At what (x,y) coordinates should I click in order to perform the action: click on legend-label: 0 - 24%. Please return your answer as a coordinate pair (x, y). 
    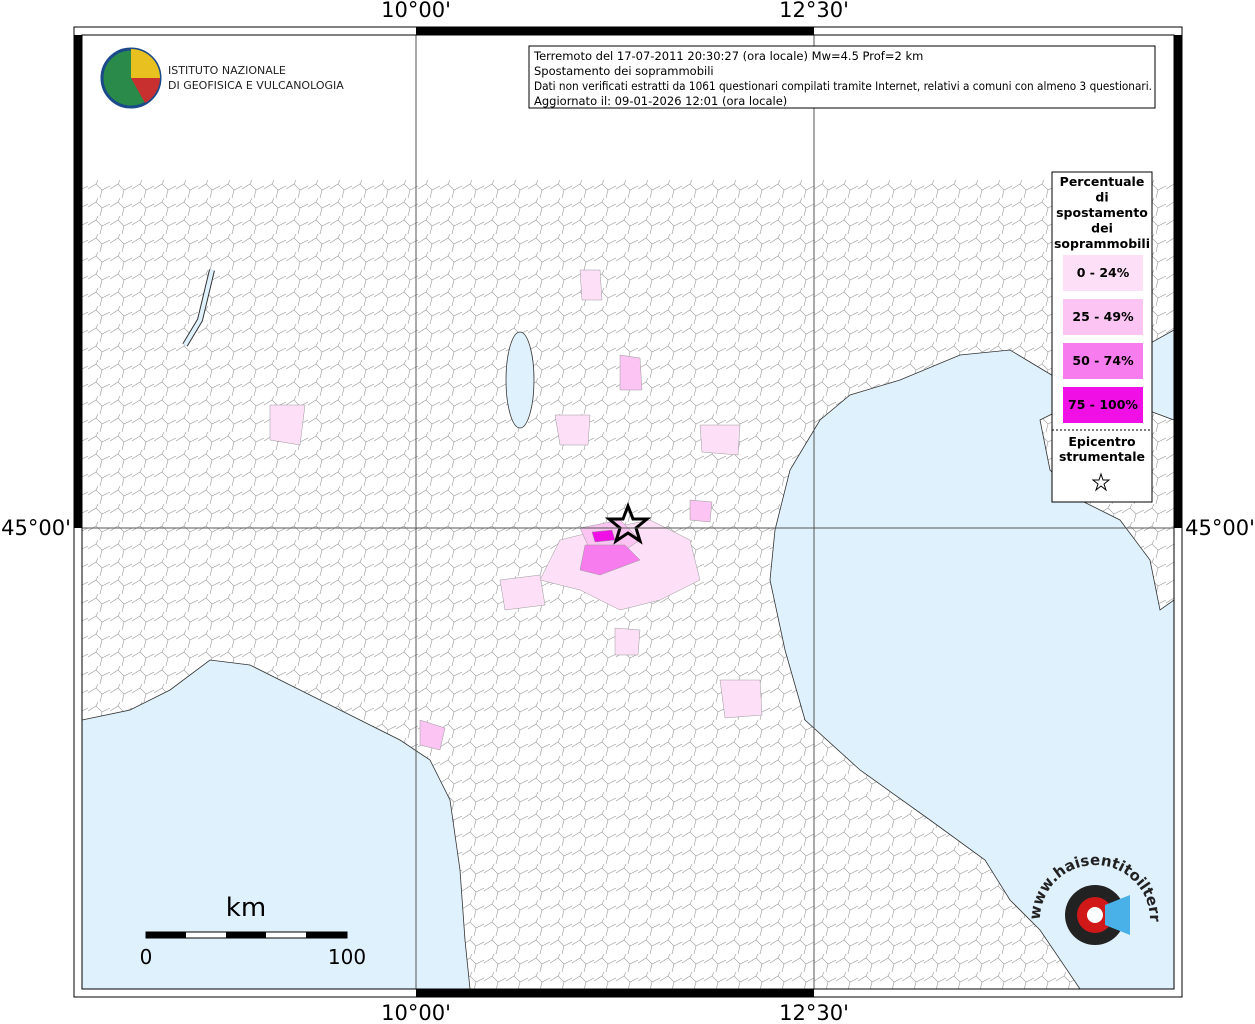
    Looking at the image, I should click on (1103, 272).